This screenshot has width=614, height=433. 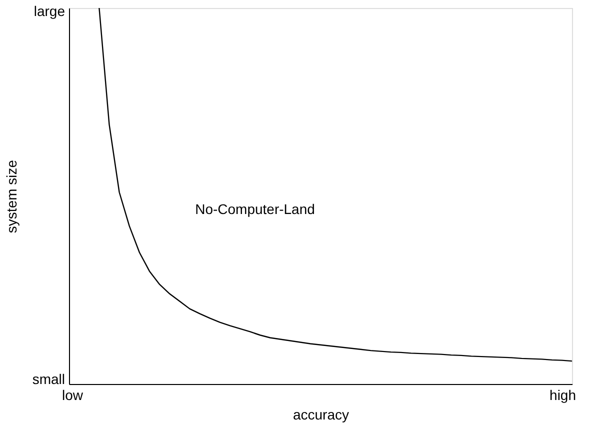 What do you see at coordinates (563, 395) in the screenshot?
I see `text: high` at bounding box center [563, 395].